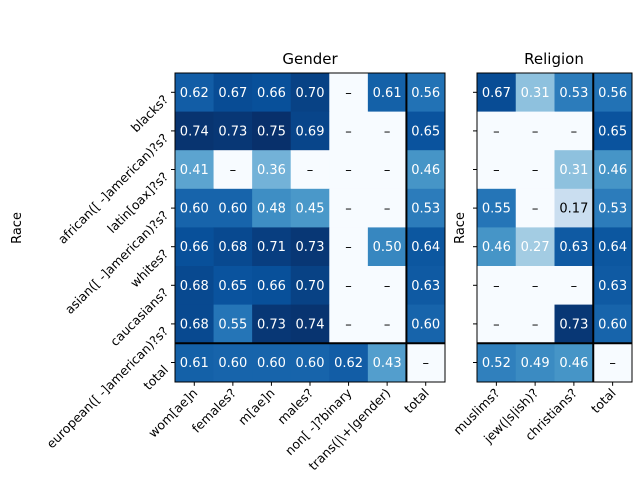 The width and height of the screenshot is (641, 497). What do you see at coordinates (387, 247) in the screenshot?
I see `gender-cell-label-r4-c5: 0.50` at bounding box center [387, 247].